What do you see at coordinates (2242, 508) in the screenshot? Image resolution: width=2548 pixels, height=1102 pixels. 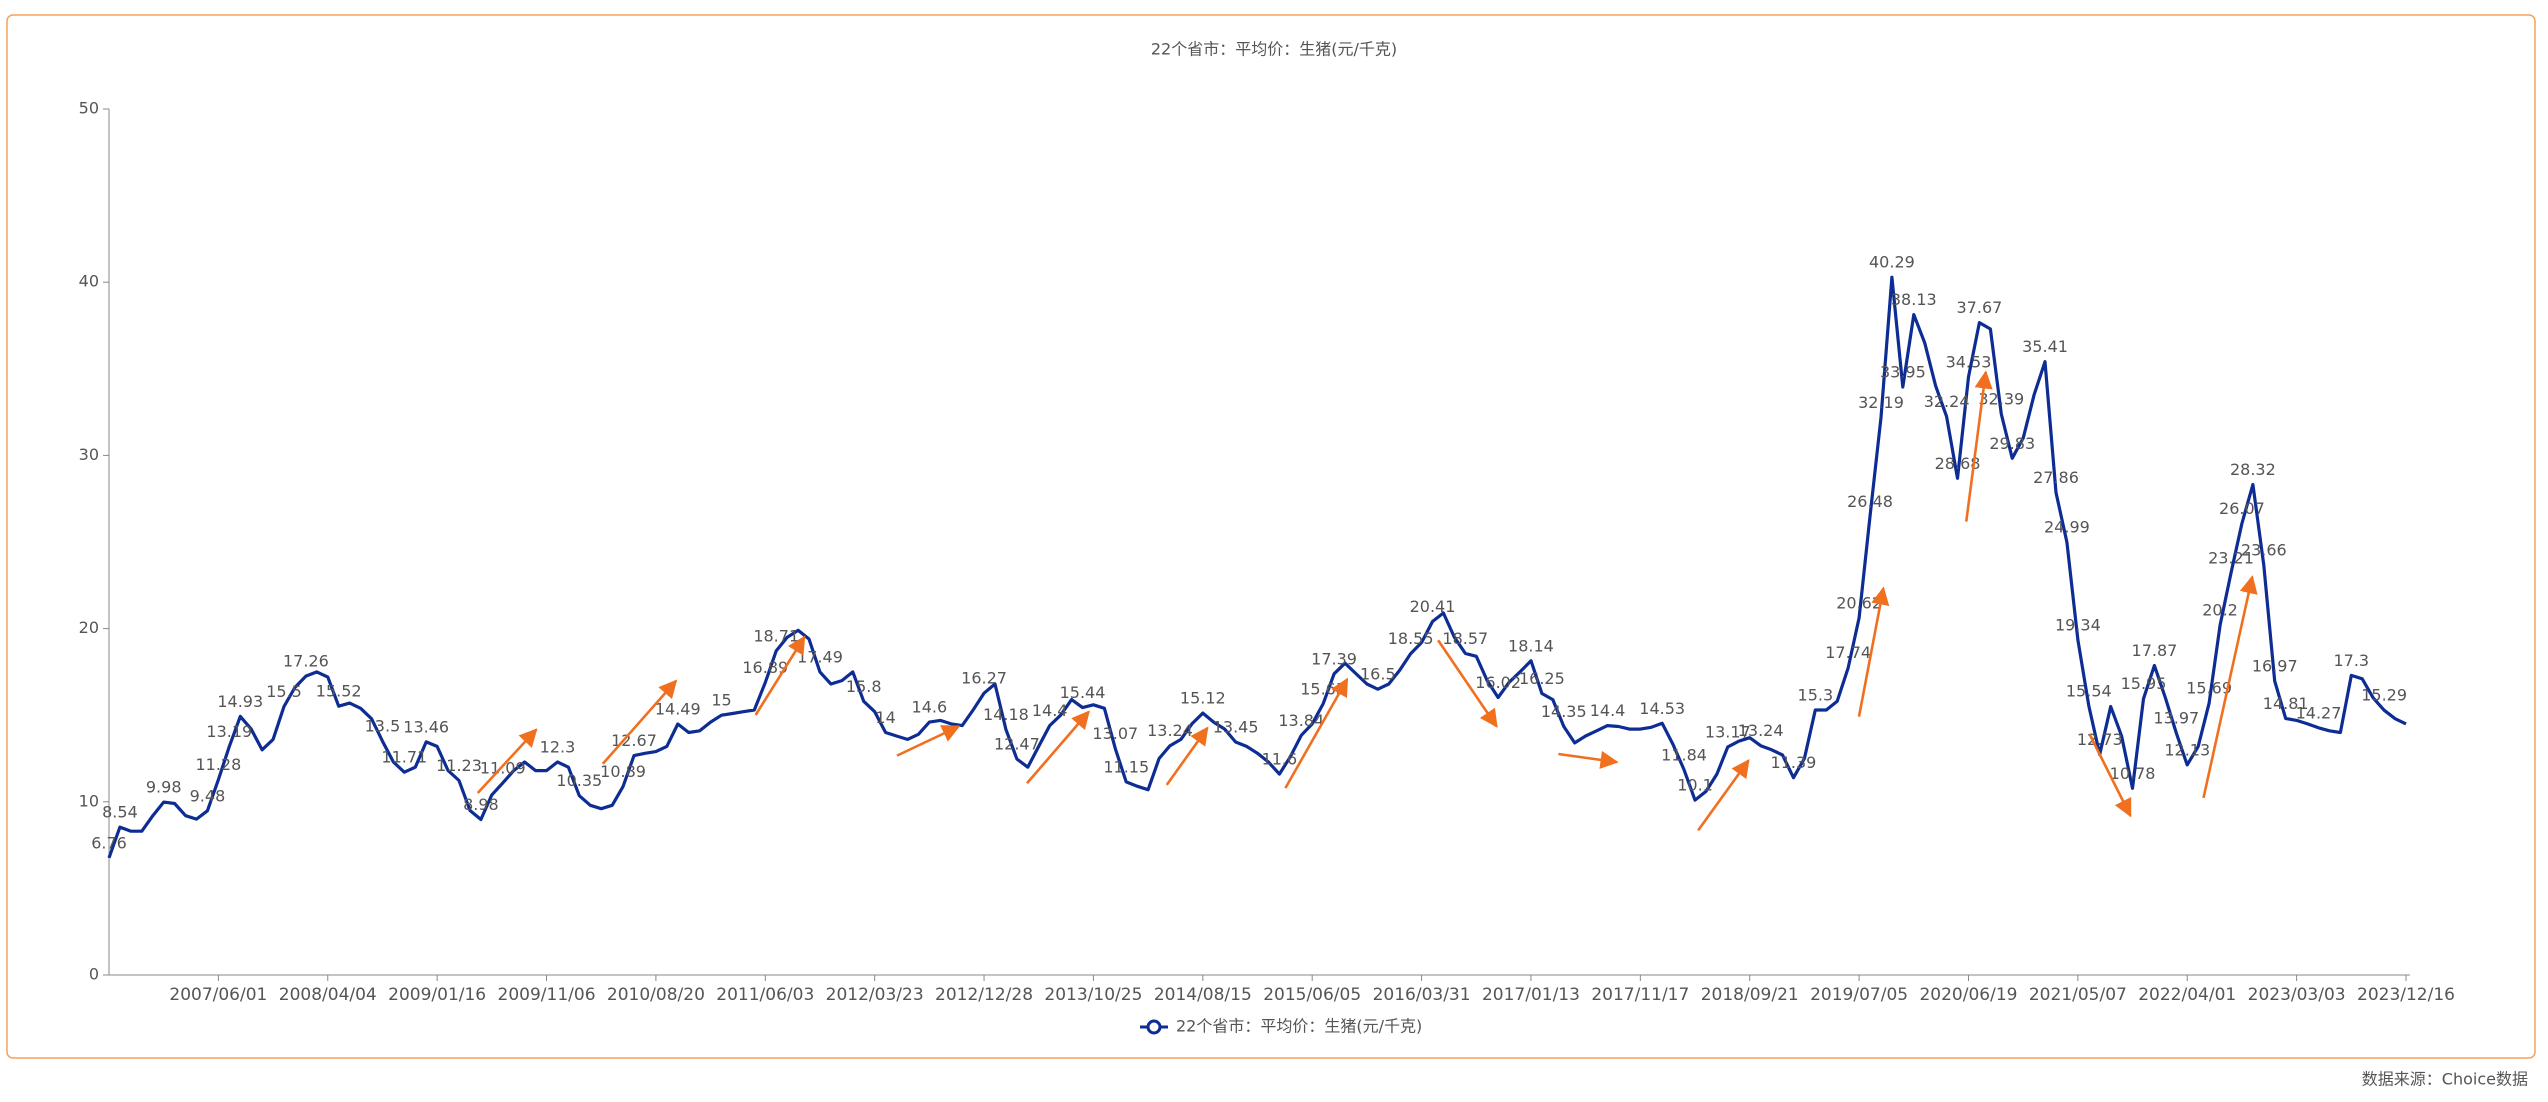 I see `data-label: 26.07` at bounding box center [2242, 508].